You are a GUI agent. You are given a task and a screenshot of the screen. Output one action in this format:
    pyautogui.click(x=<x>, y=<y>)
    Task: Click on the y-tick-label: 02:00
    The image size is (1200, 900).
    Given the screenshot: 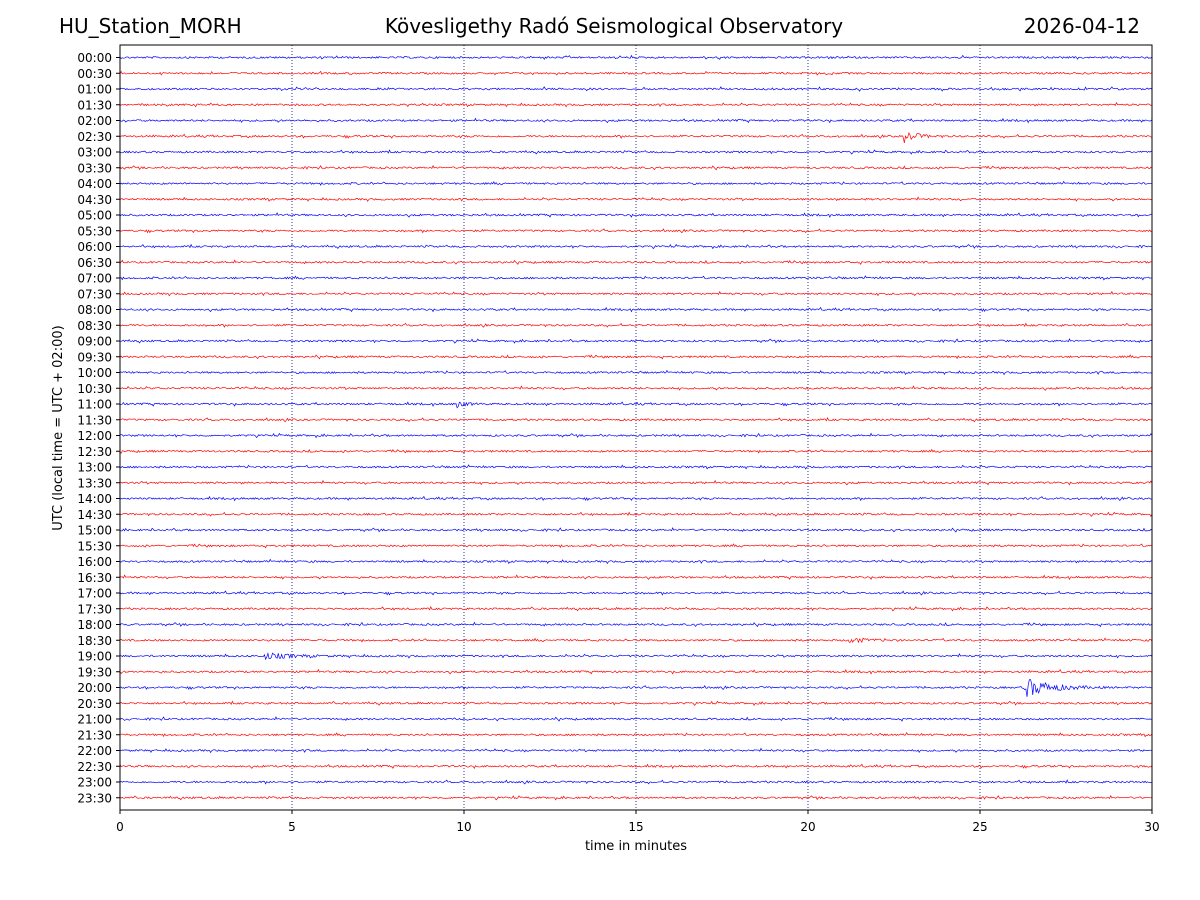 What is the action you would take?
    pyautogui.click(x=94, y=121)
    